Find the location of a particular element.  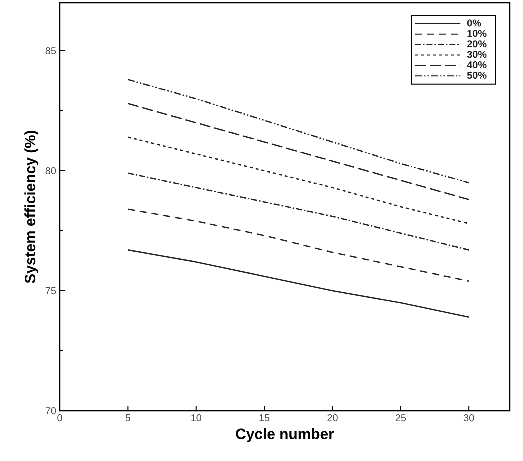

x-tick-label: 5 is located at coordinates (128, 418).